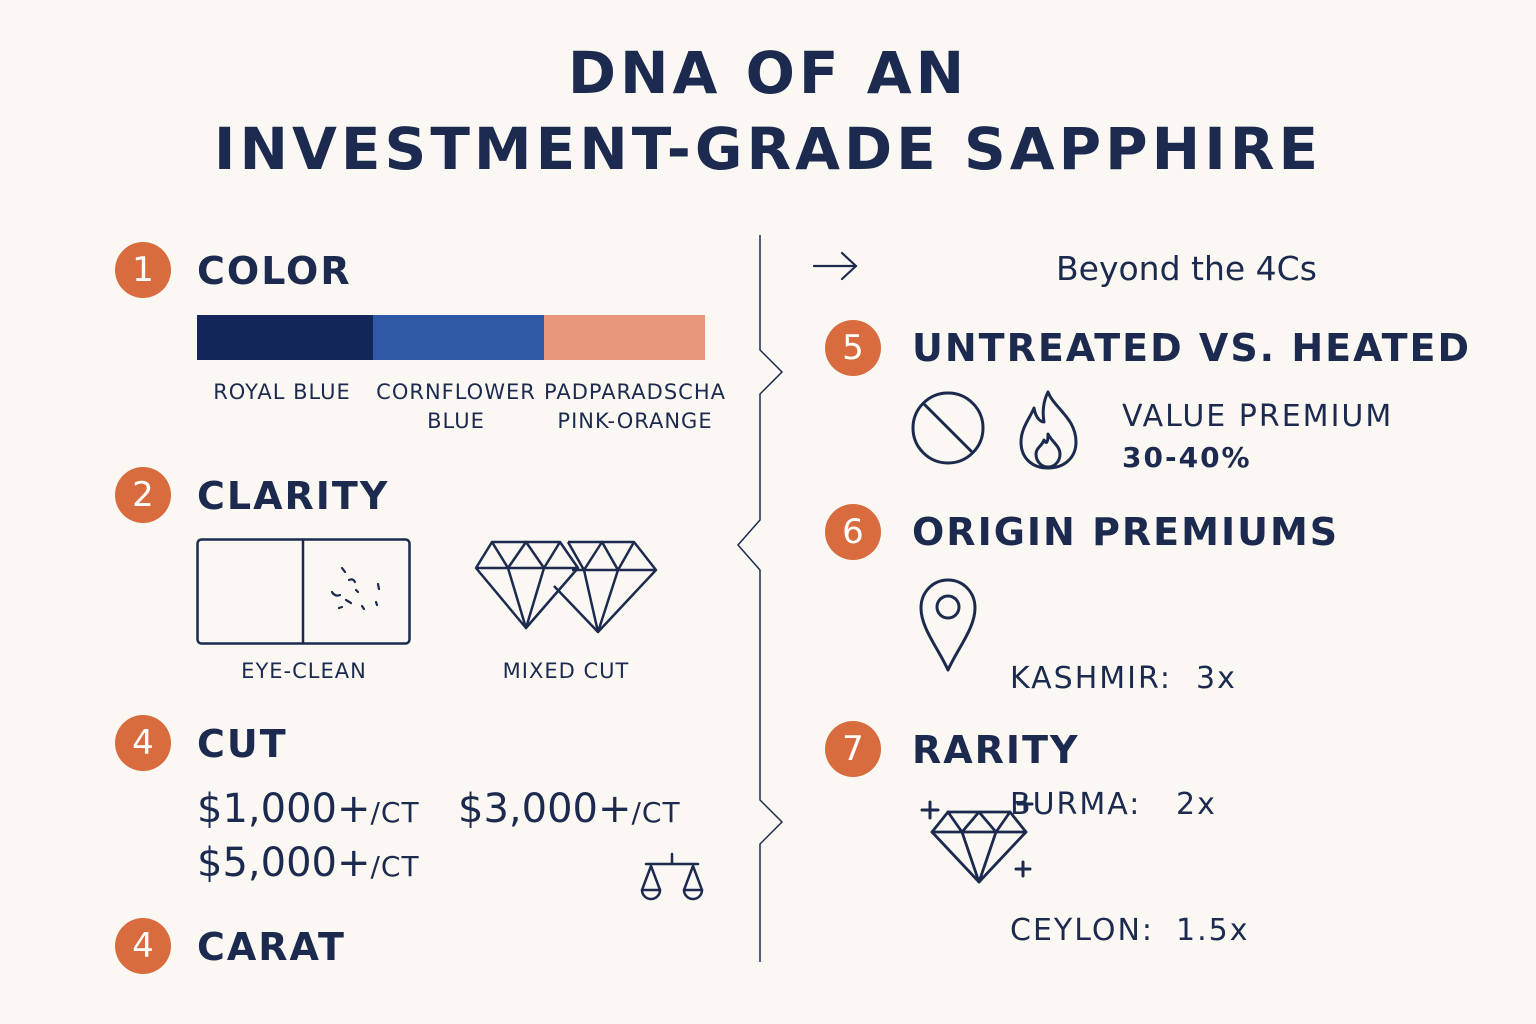 The image size is (1536, 1024). What do you see at coordinates (458, 337) in the screenshot?
I see `swatch-cornflower-blue` at bounding box center [458, 337].